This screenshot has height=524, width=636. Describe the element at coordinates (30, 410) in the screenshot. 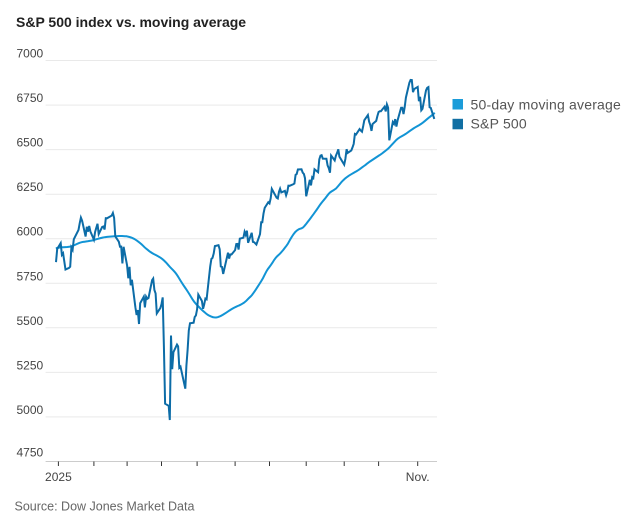

I see `svg-text: 5000` at that location.